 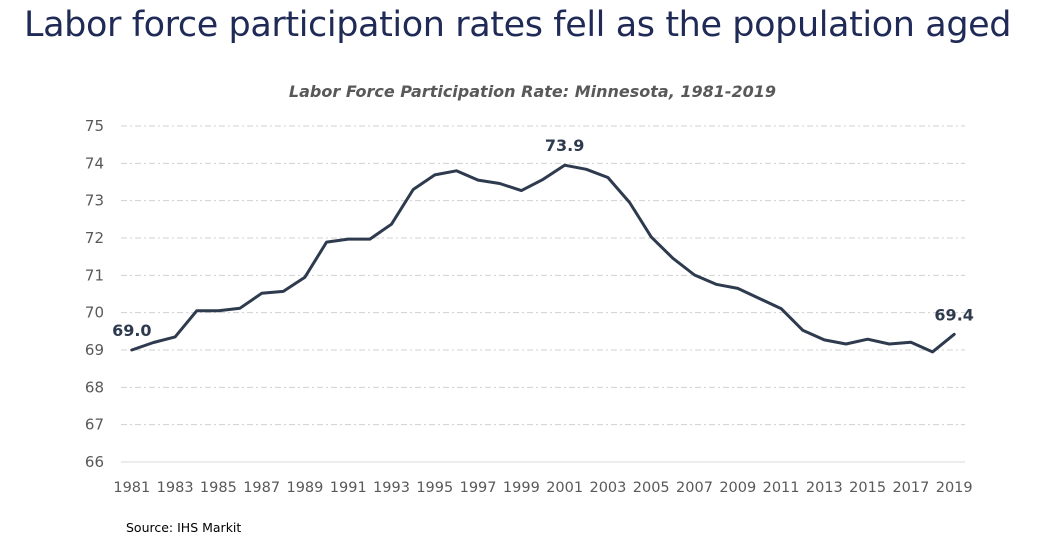 What do you see at coordinates (94, 238) in the screenshot?
I see `y-tick-label: 72` at bounding box center [94, 238].